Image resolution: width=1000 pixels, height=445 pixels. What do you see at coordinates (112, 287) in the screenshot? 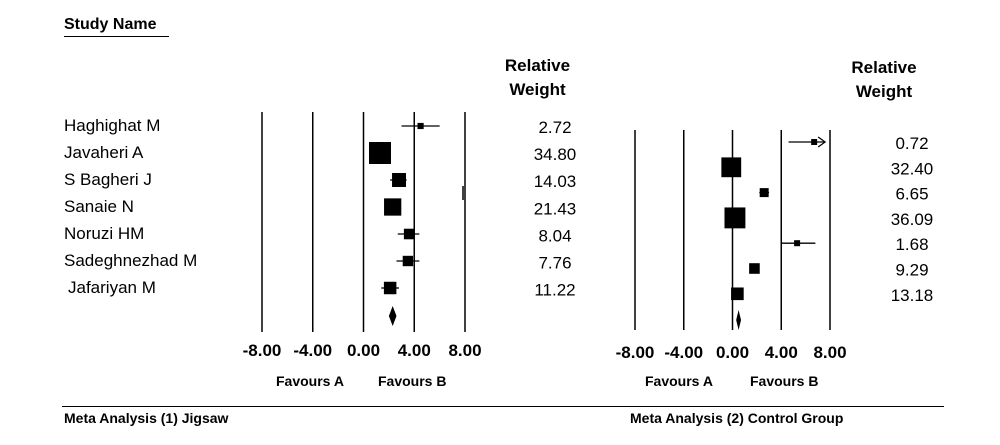
I see `study-name: Jafariyan M` at bounding box center [112, 287].